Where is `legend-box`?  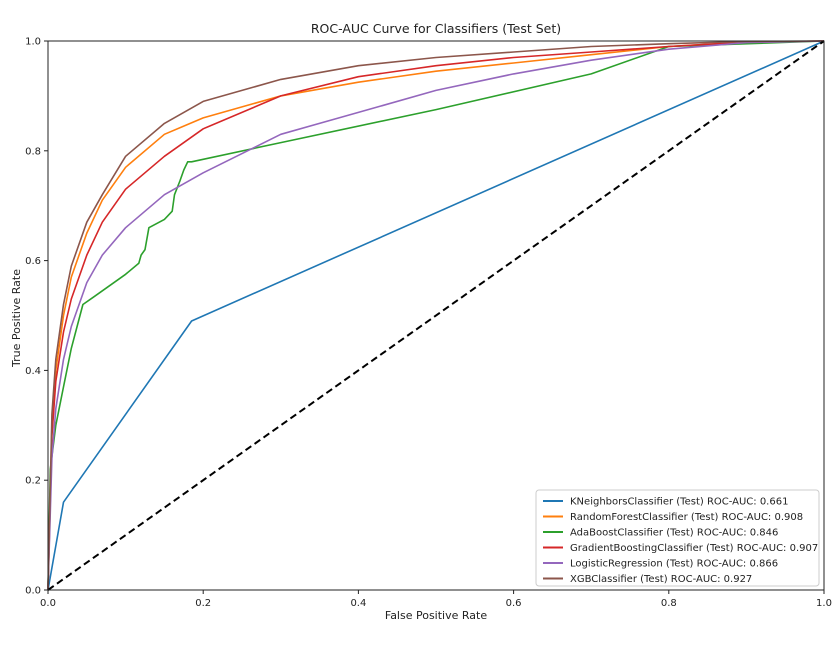 legend-box is located at coordinates (677, 538).